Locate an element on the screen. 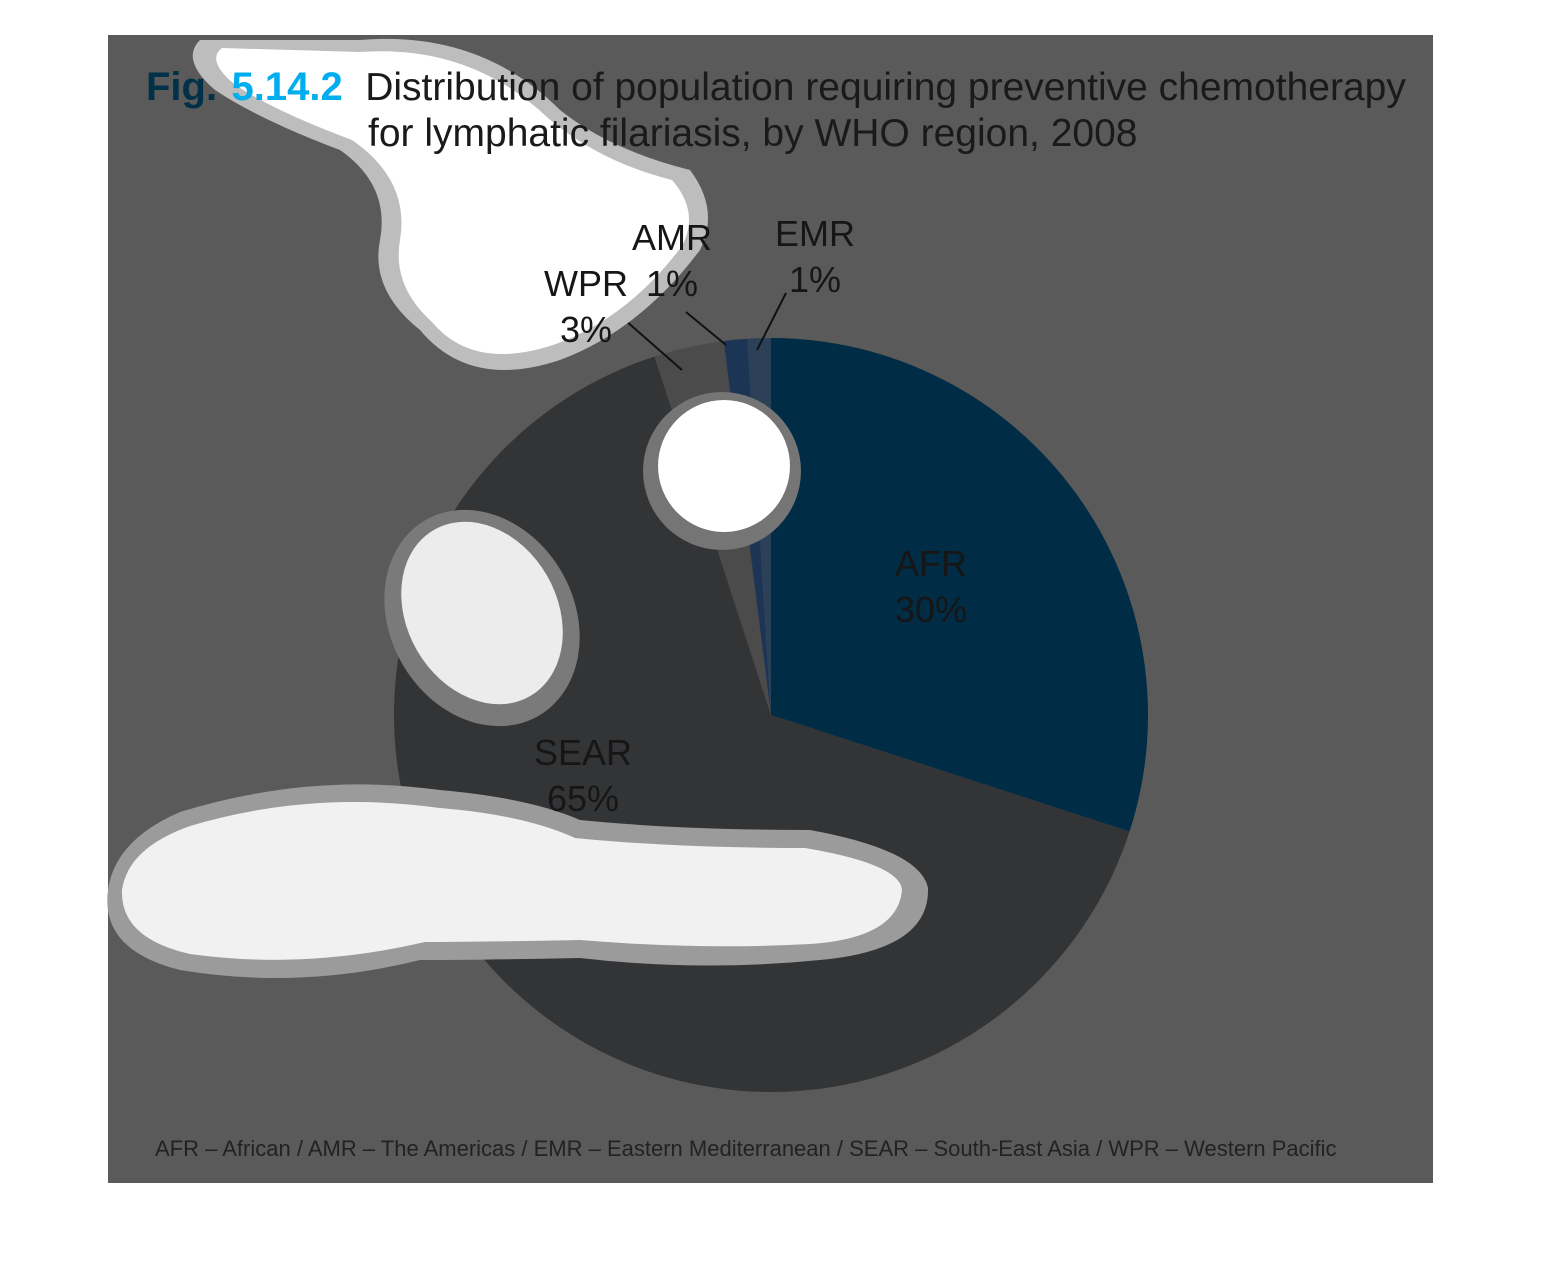 The width and height of the screenshot is (1542, 1278). pie-slice-afr is located at coordinates (959, 585).